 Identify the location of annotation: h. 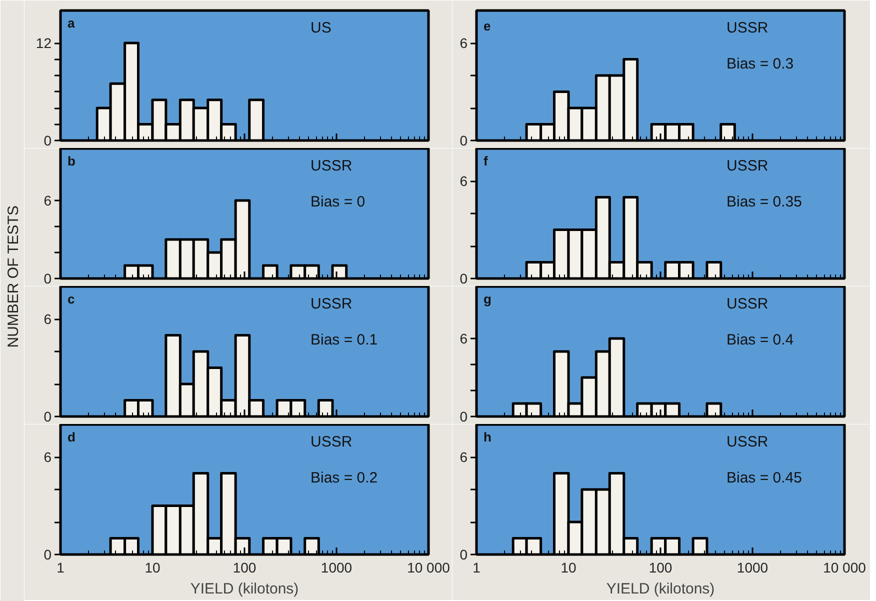
(488, 437).